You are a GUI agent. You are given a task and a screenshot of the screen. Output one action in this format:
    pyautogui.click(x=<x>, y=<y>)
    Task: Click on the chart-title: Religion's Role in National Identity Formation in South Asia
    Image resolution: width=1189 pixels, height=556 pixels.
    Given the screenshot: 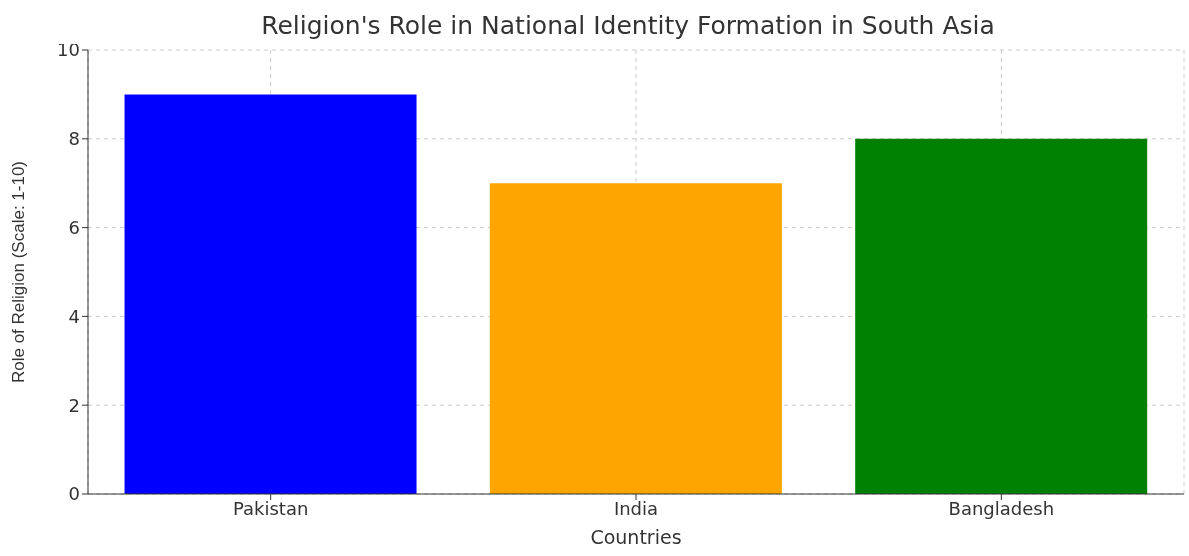 What is the action you would take?
    pyautogui.click(x=628, y=25)
    